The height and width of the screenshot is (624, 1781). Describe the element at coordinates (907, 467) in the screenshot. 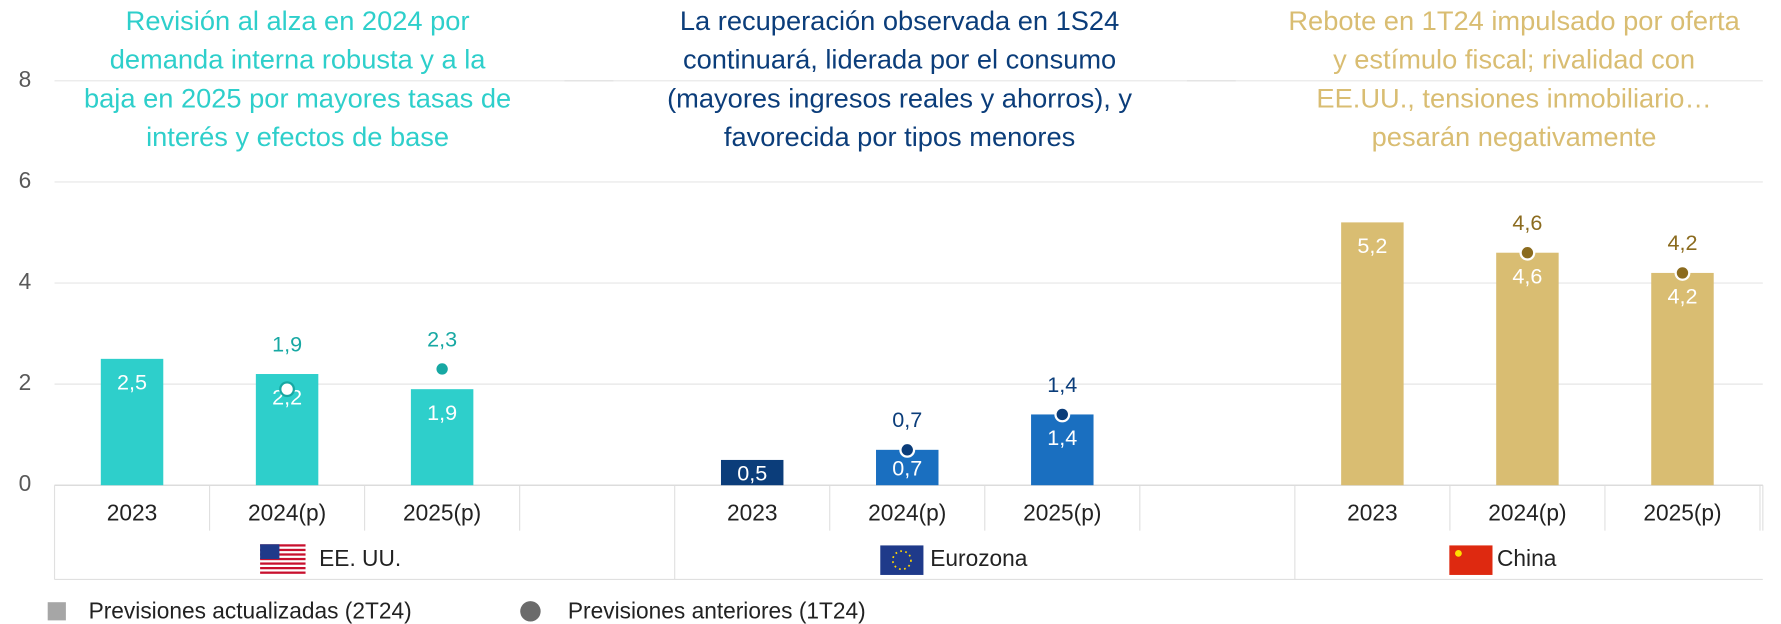

I see `value-label: 0,7` at that location.